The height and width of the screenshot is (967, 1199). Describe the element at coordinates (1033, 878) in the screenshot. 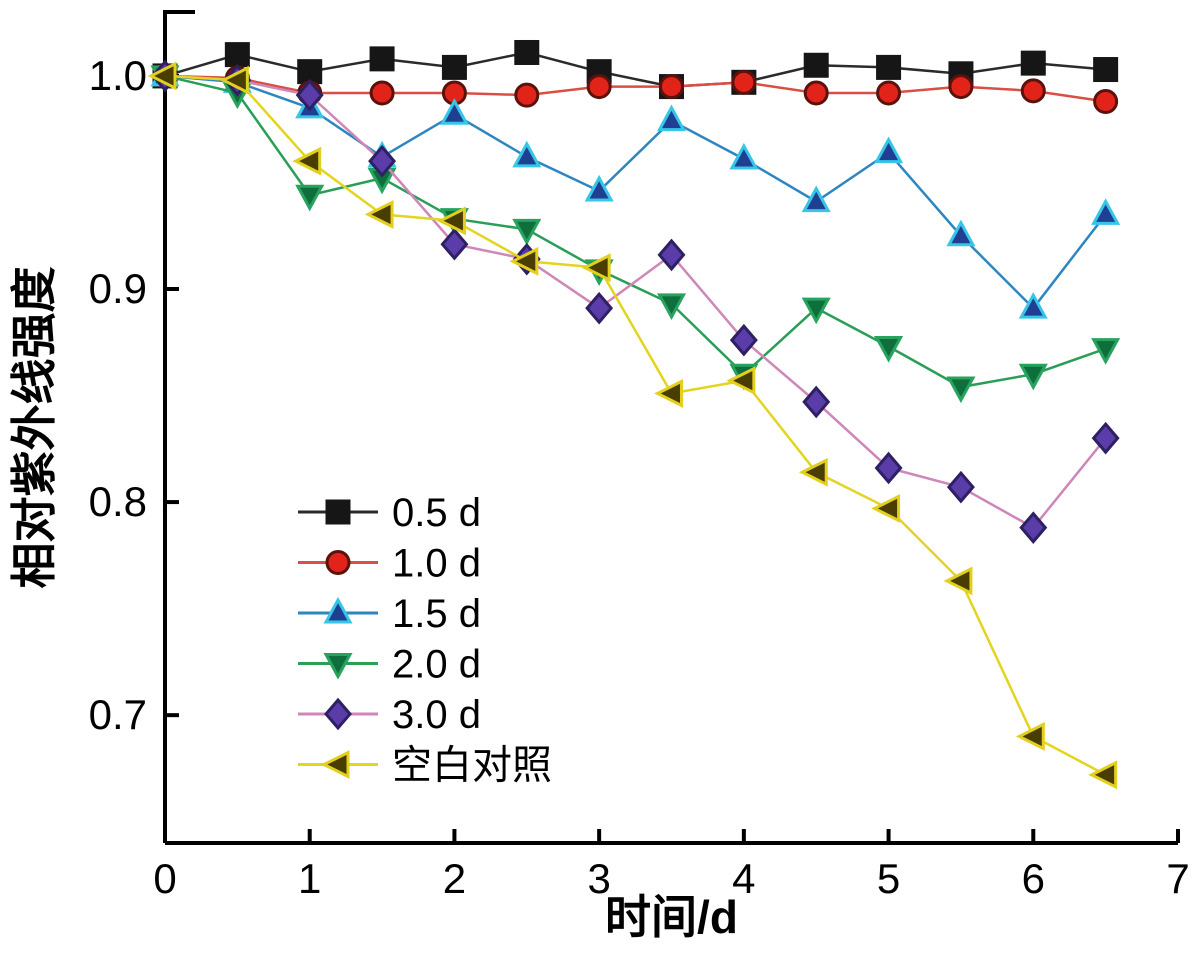

I see `x-tick-label: 6` at that location.